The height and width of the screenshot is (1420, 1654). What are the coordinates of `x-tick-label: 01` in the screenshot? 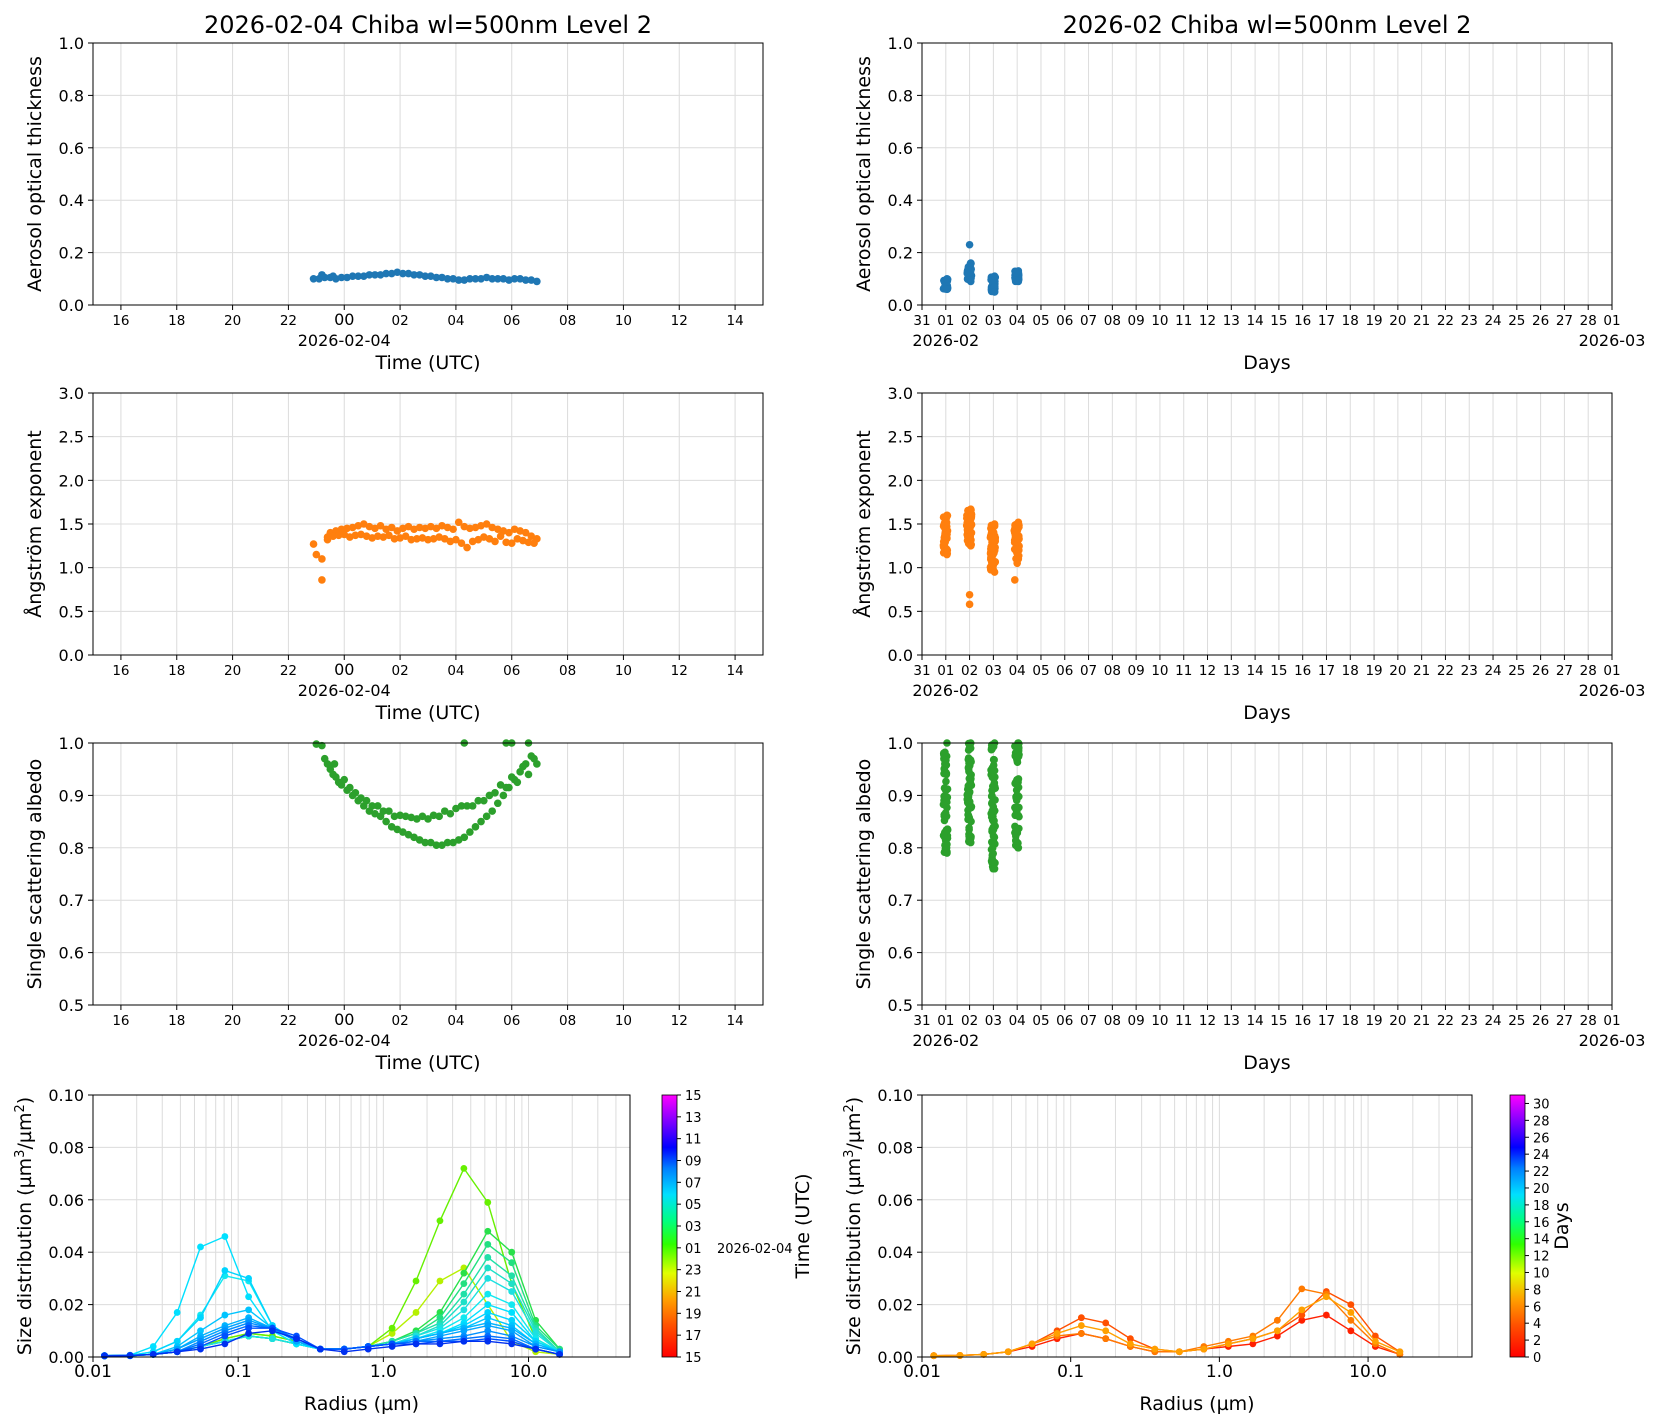 It's located at (1611, 321).